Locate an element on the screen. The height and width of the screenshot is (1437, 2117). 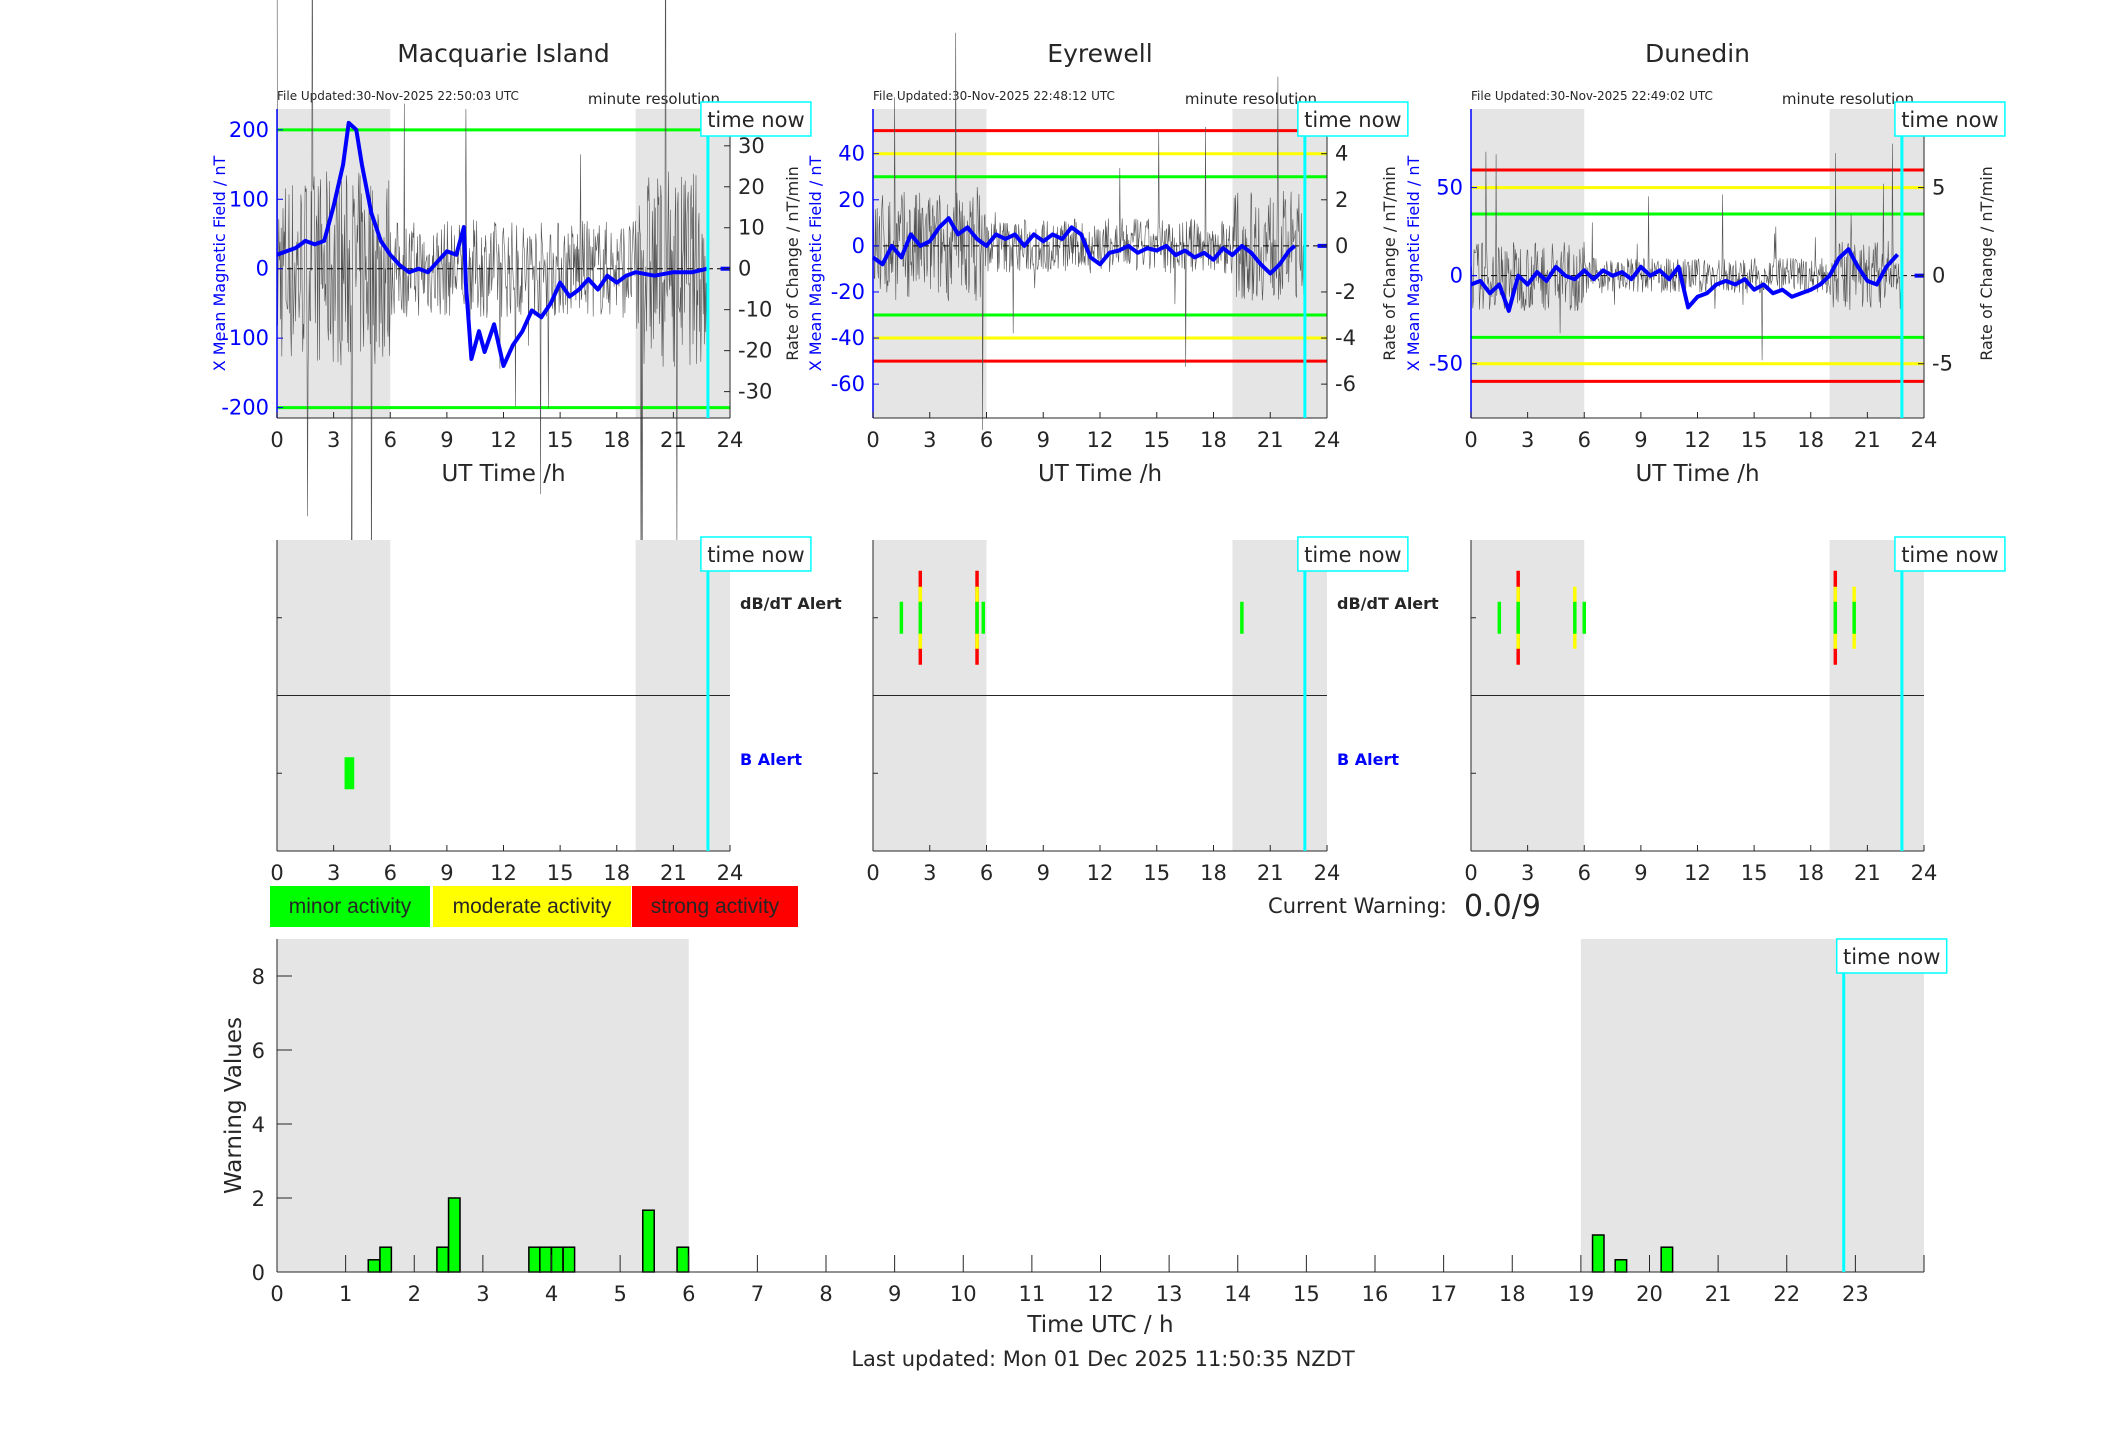
y-tick-label: 20 is located at coordinates (851, 200).